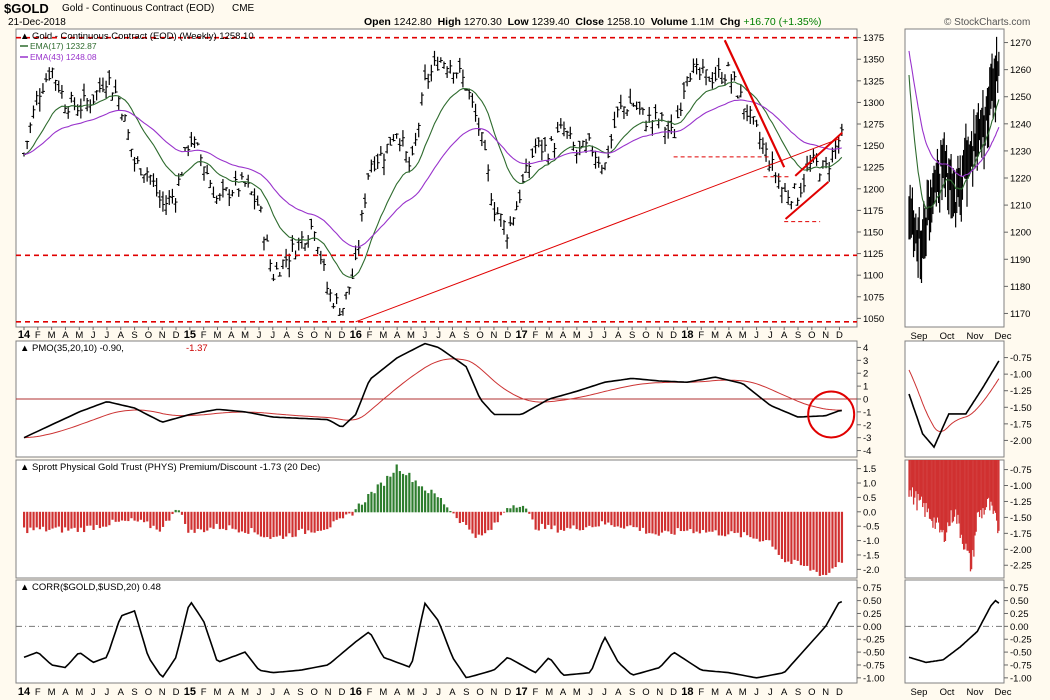  What do you see at coordinates (1020, 206) in the screenshot?
I see `zoom-tick-label: 1210` at bounding box center [1020, 206].